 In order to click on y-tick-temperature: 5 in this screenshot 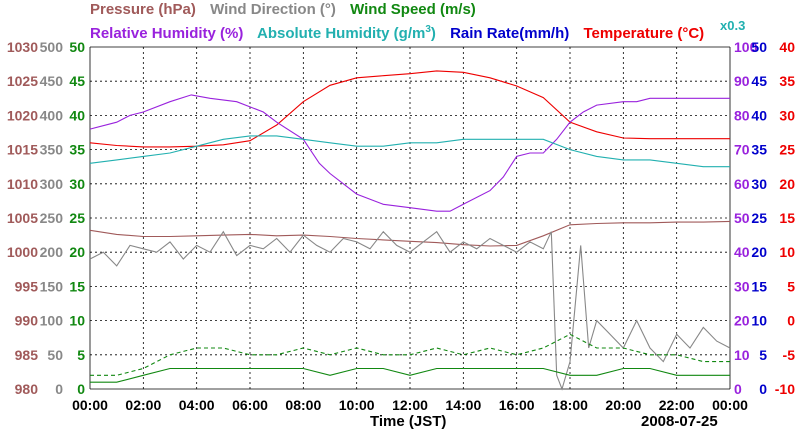, I will do `click(791, 286)`.